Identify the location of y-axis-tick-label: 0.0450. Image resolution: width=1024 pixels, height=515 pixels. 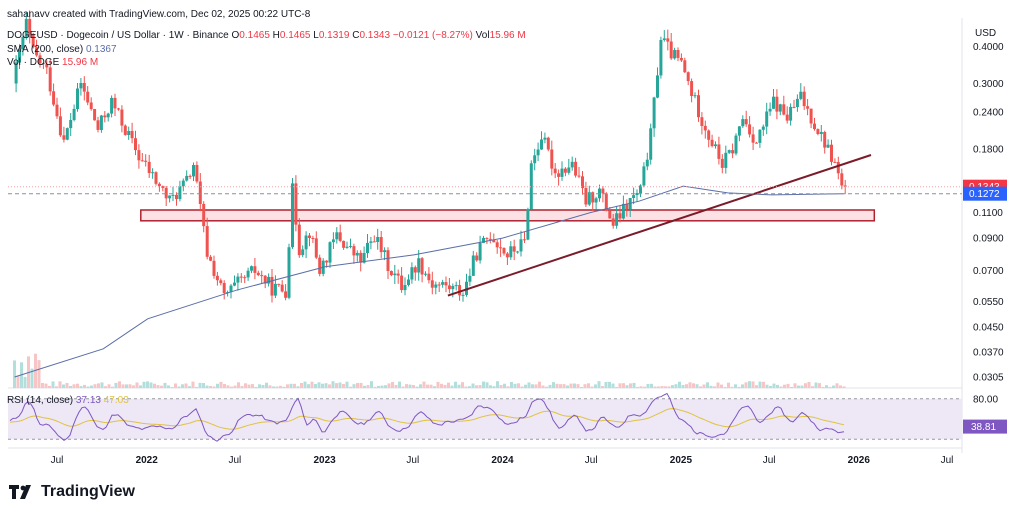
(988, 328).